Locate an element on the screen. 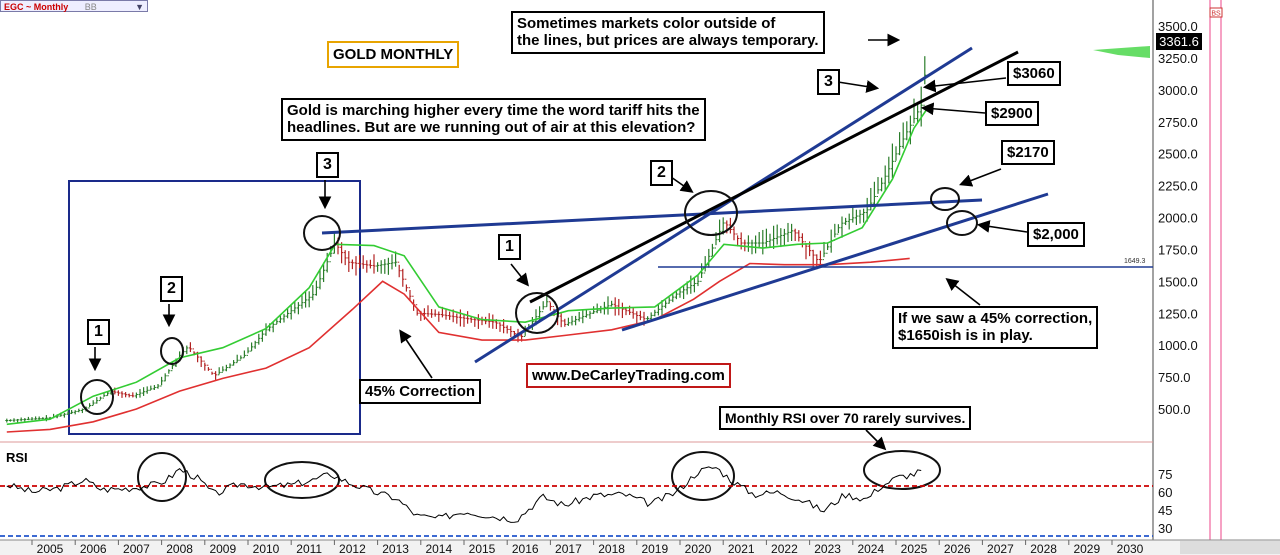 The width and height of the screenshot is (1280, 555). rsi-circle-2020 is located at coordinates (703, 476).